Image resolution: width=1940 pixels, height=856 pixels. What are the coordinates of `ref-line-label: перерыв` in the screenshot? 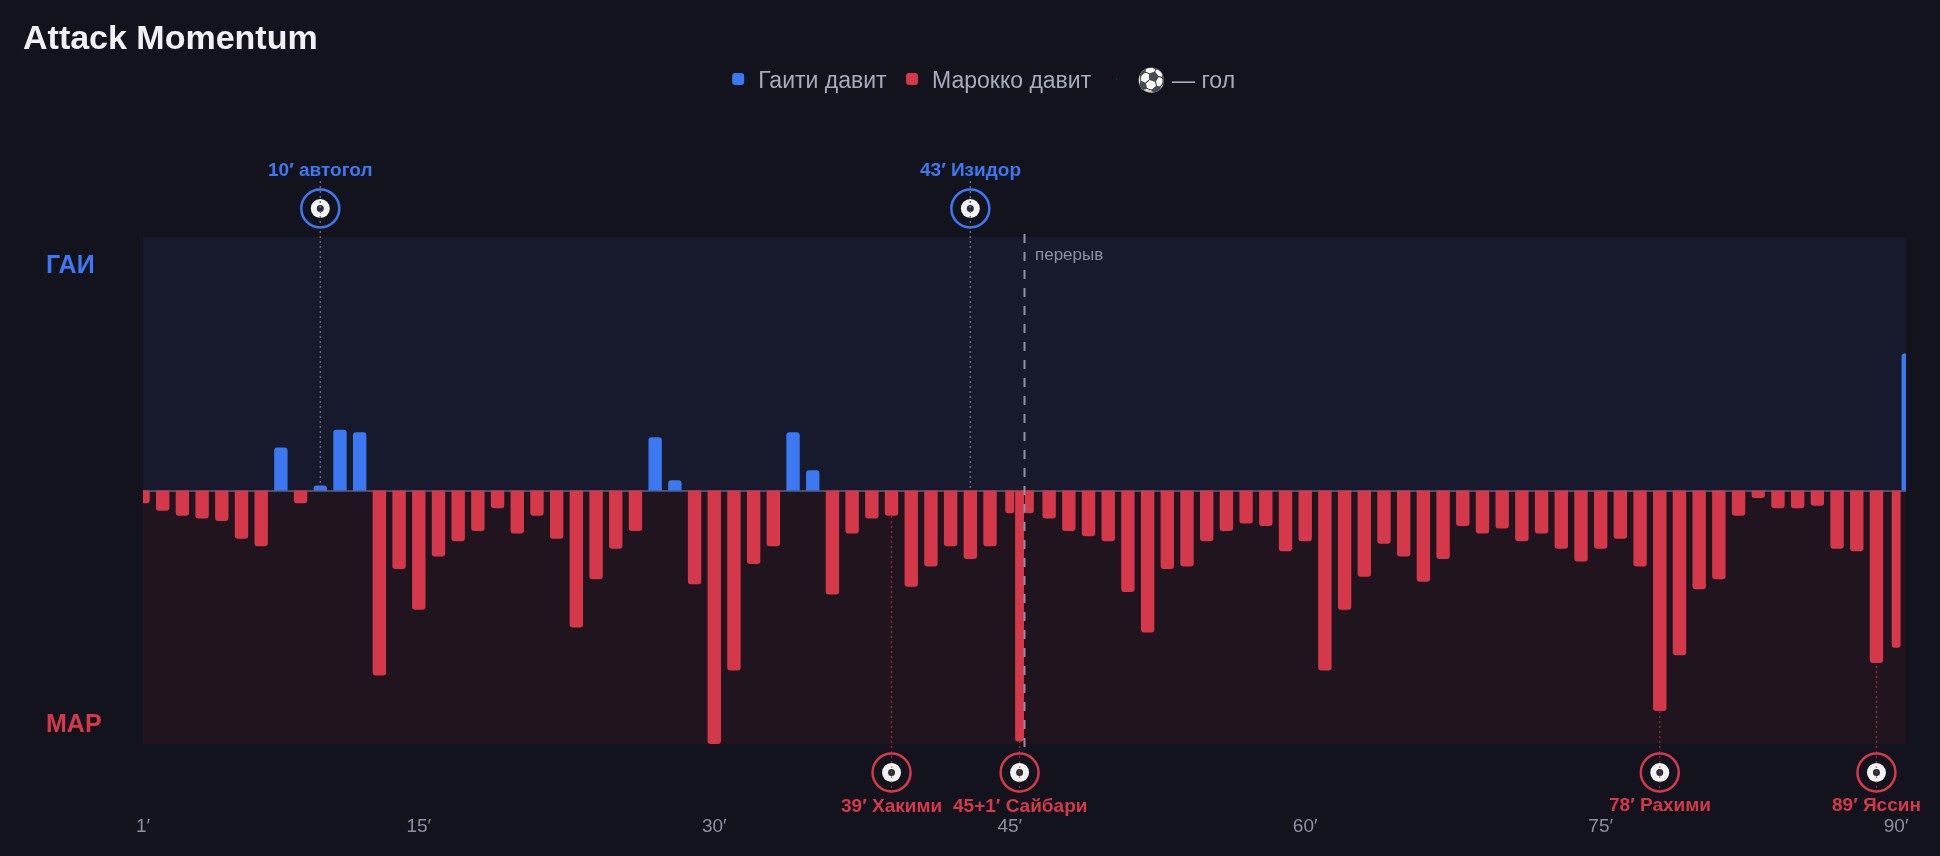 It's located at (1069, 254).